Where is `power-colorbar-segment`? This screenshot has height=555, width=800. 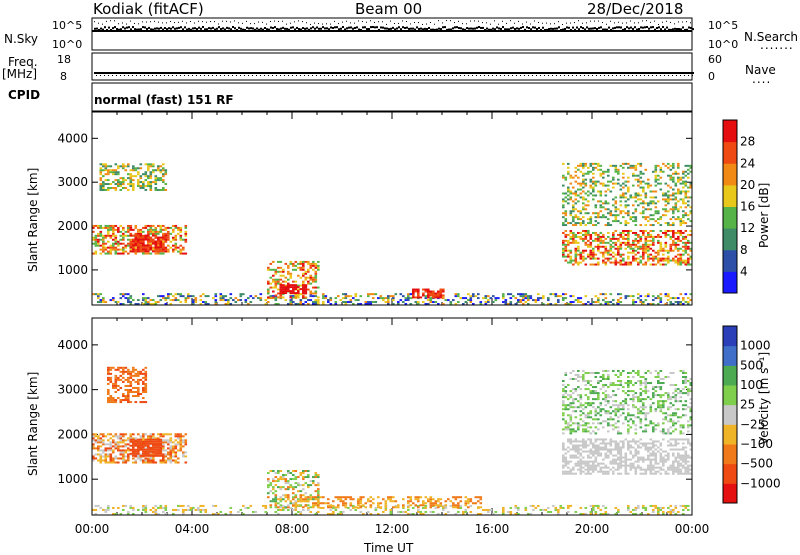 power-colorbar-segment is located at coordinates (730, 282).